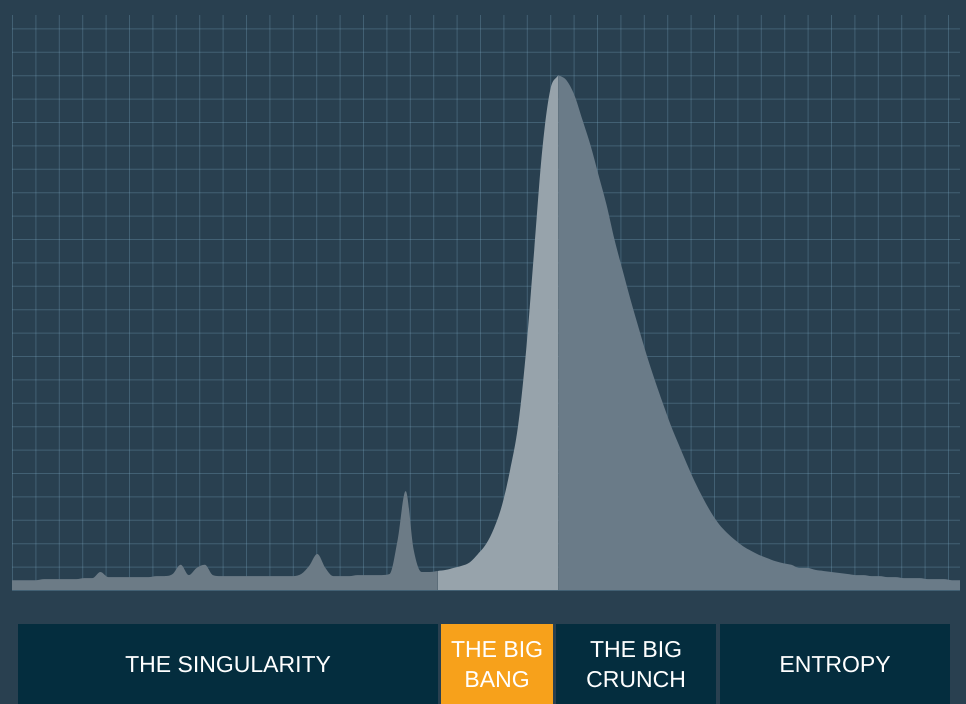 The width and height of the screenshot is (966, 704). Describe the element at coordinates (835, 664) in the screenshot. I see `text: ENTROPY` at that location.